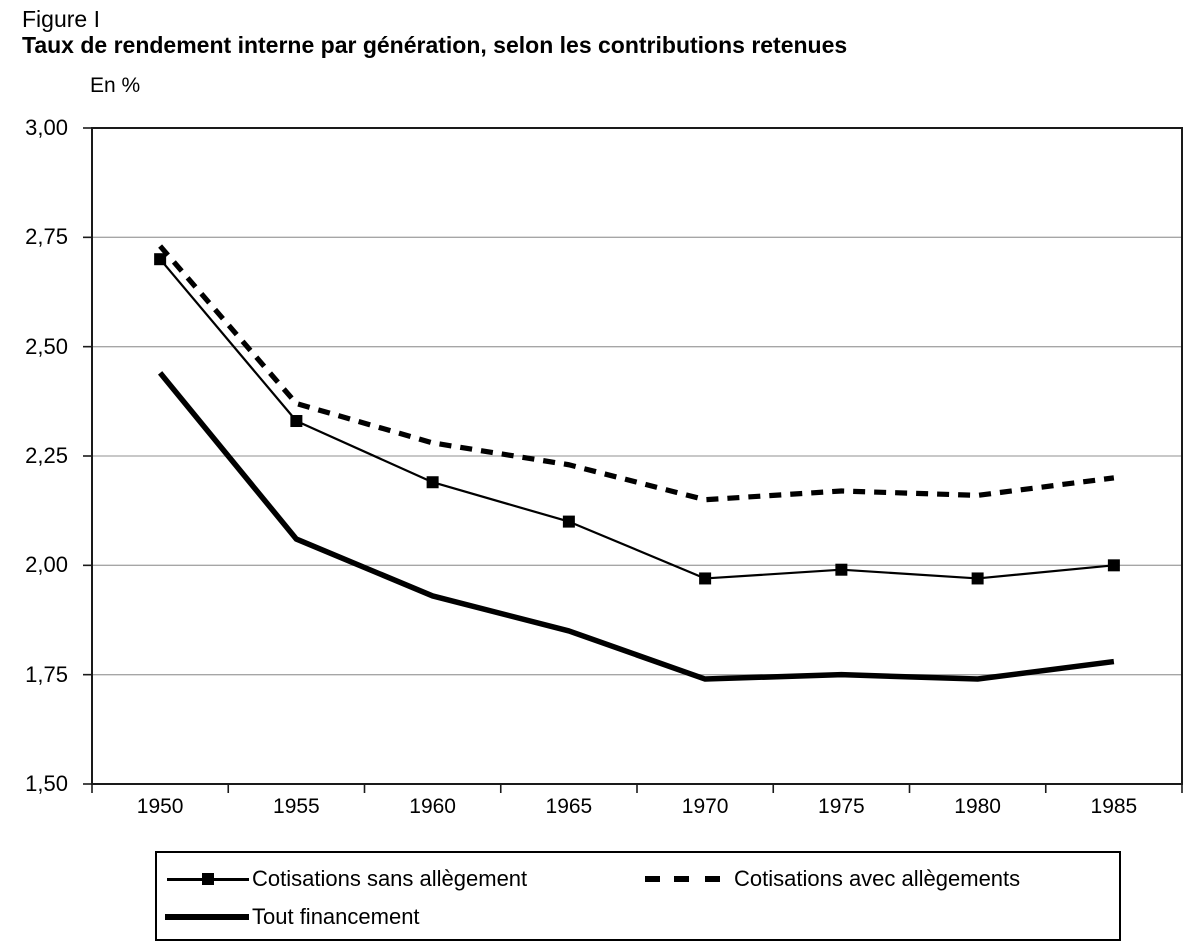 The height and width of the screenshot is (952, 1200). Describe the element at coordinates (1114, 806) in the screenshot. I see `x-tick-label: 1985` at that location.